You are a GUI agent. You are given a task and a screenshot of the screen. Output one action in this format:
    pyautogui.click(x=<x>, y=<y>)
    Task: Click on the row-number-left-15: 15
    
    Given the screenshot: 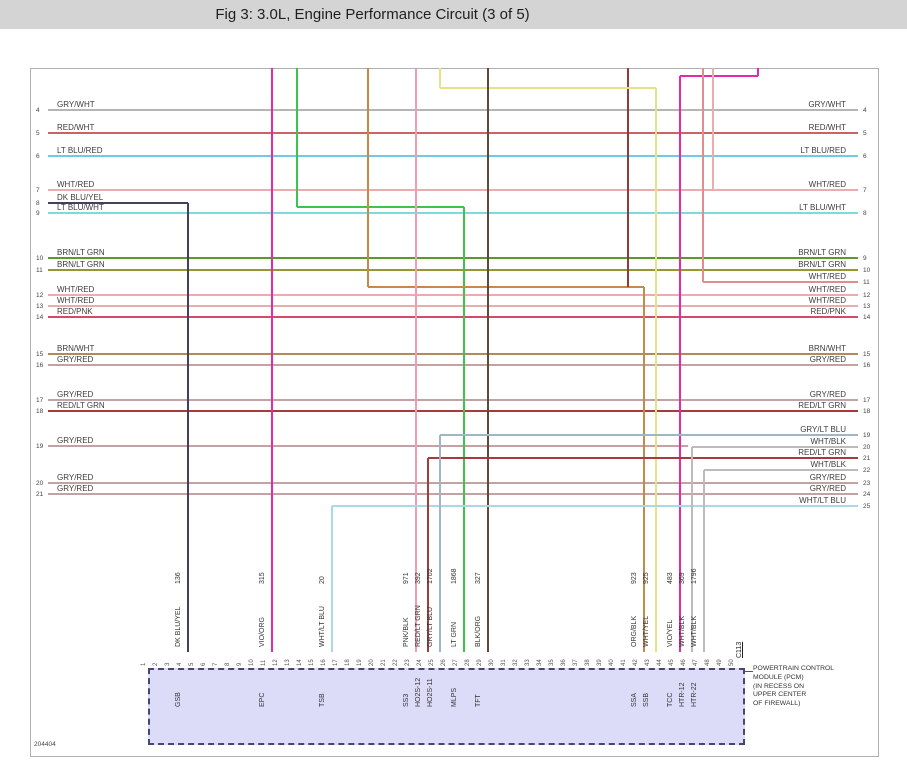 What is the action you would take?
    pyautogui.click(x=40, y=354)
    